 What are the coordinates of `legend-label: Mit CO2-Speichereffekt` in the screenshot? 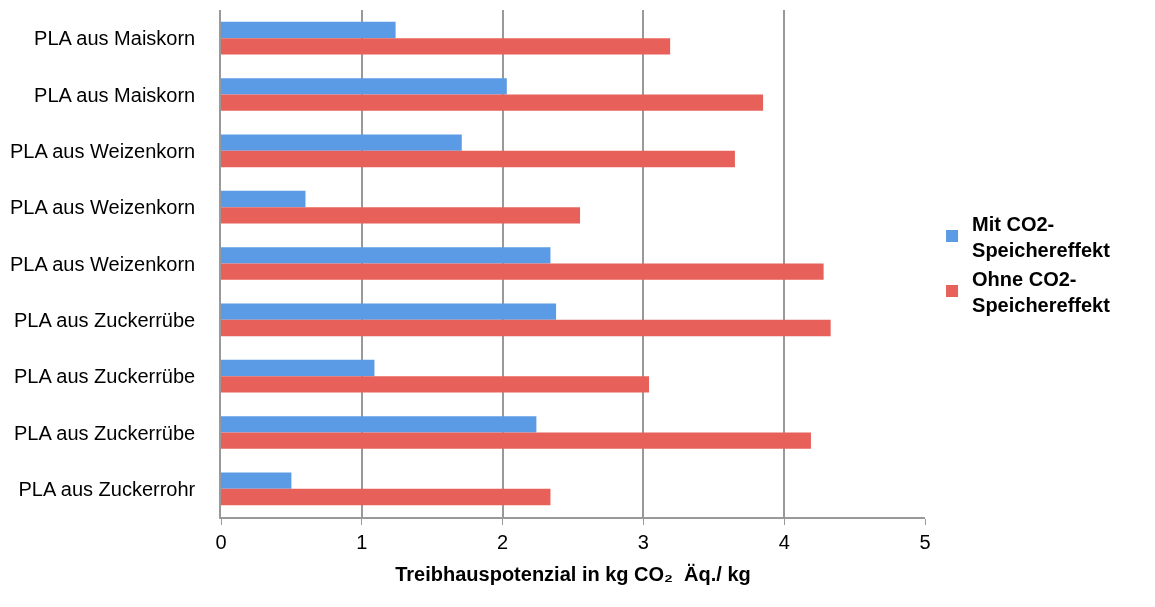 It's located at (1041, 236).